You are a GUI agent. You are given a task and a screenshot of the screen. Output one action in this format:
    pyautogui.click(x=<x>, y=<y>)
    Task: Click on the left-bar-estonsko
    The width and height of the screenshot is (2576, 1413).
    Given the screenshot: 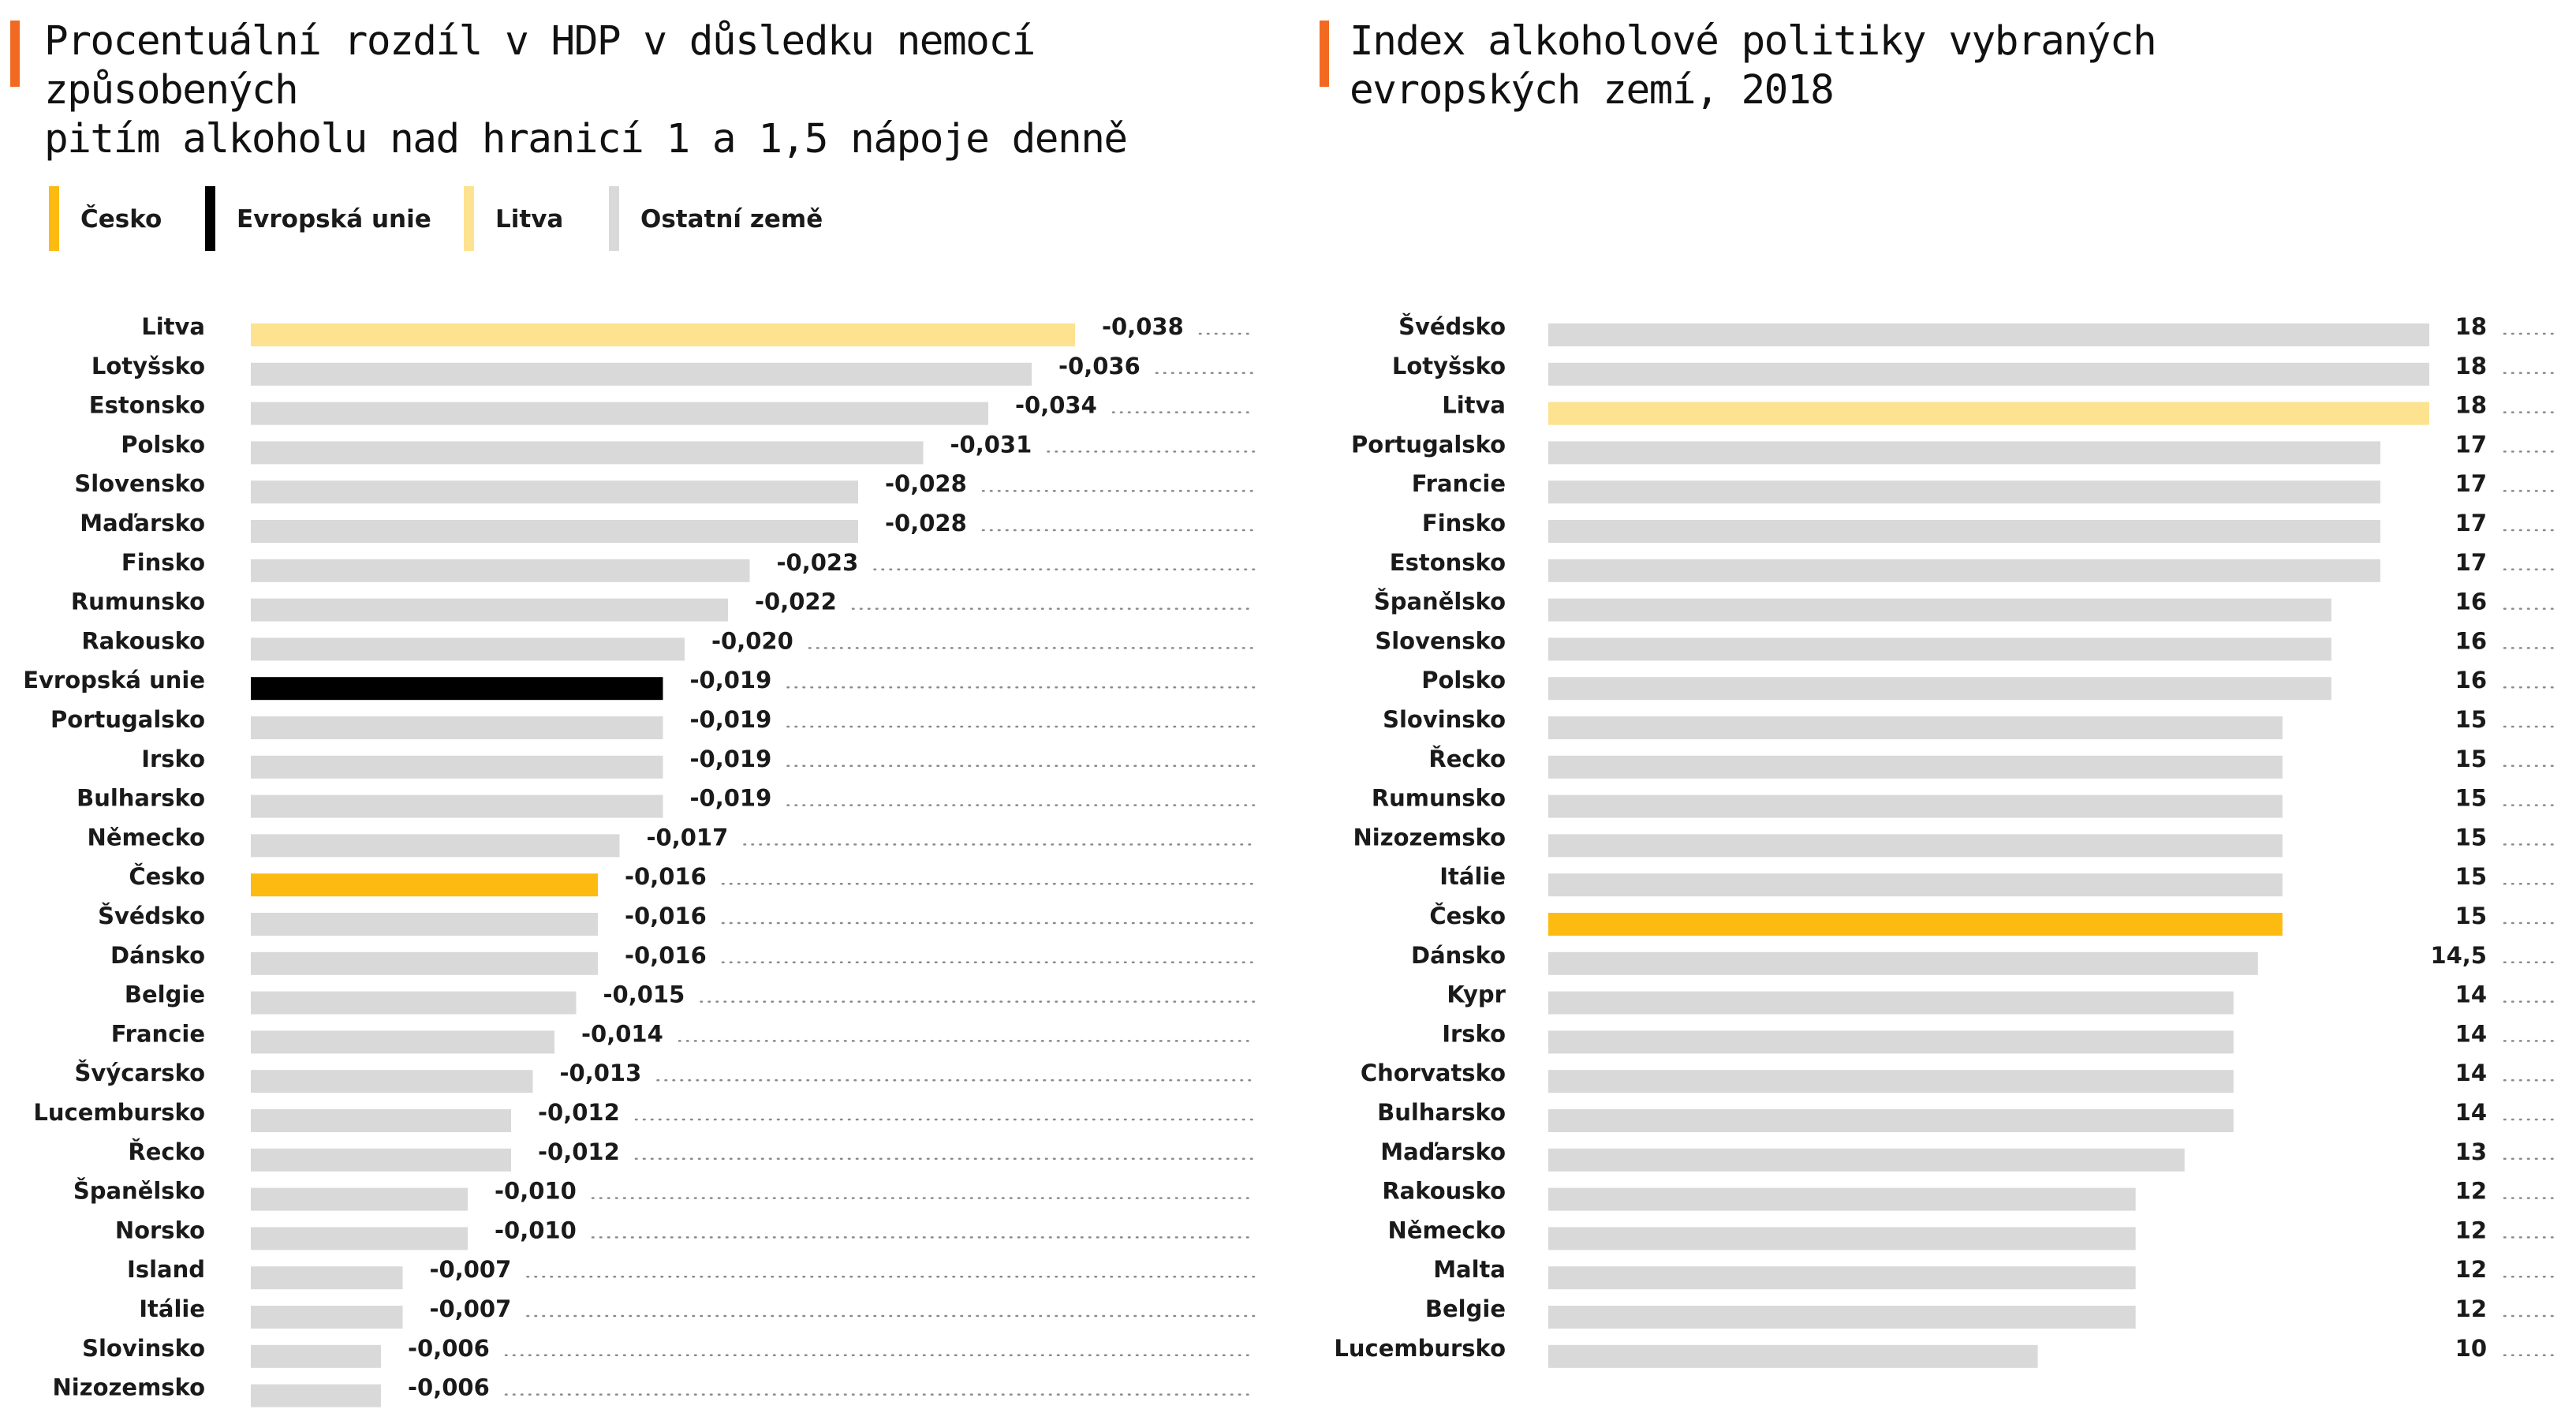 What is the action you would take?
    pyautogui.click(x=619, y=413)
    